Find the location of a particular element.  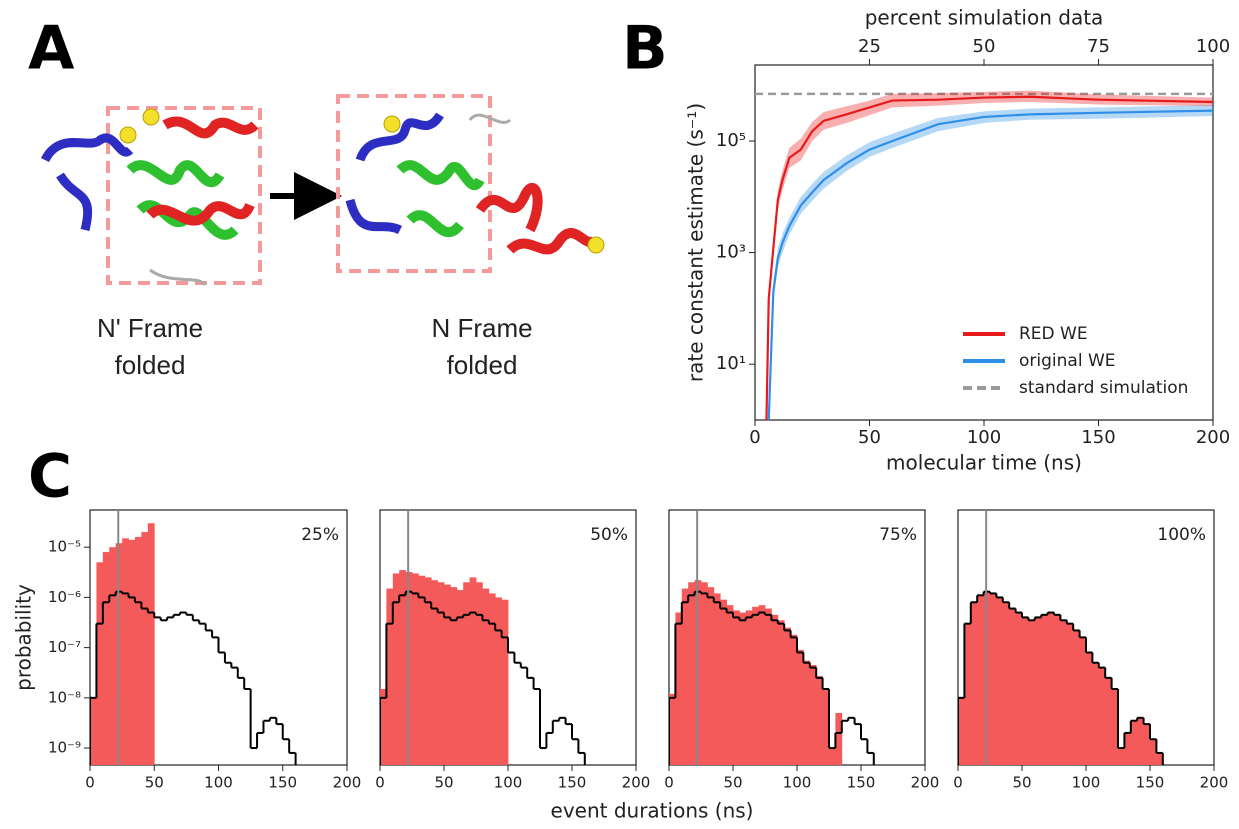

error-band is located at coordinates (993, 204).